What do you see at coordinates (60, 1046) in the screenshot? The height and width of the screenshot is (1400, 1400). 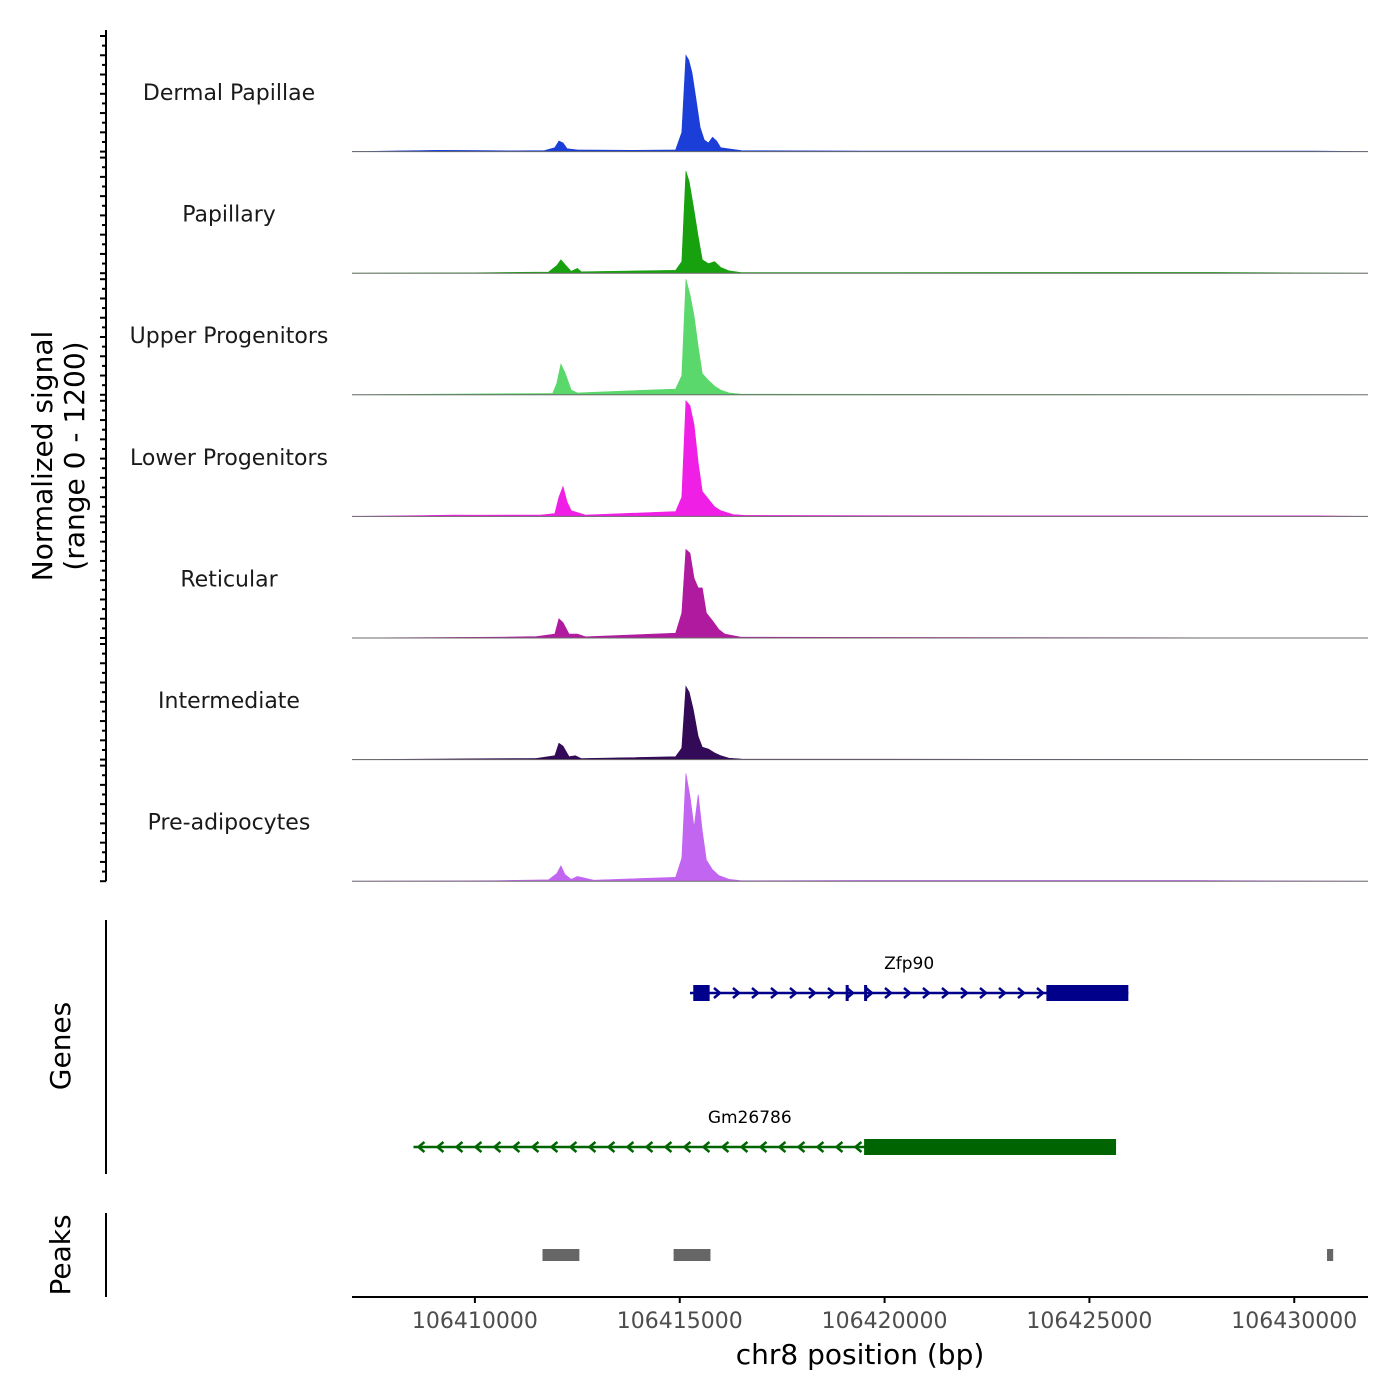 I see `genes-panel-label: Genes` at bounding box center [60, 1046].